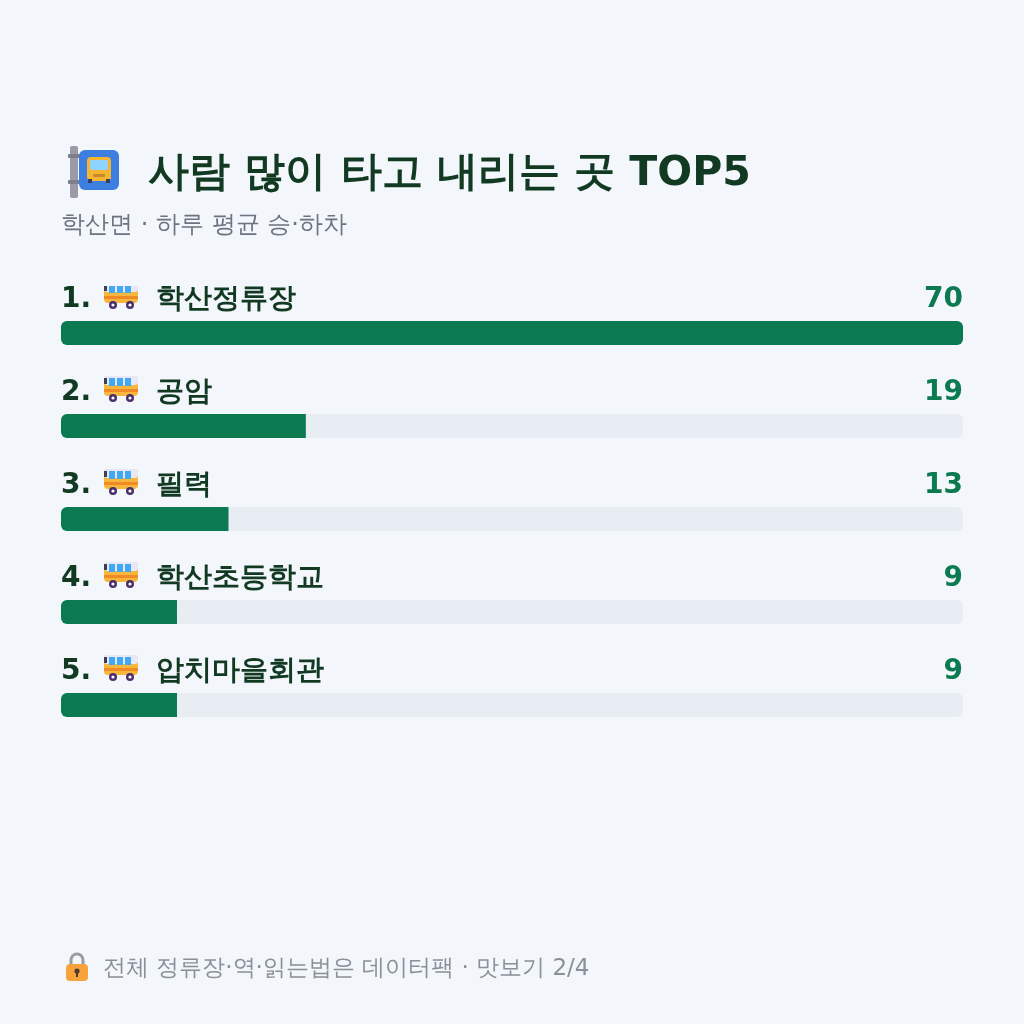 This screenshot has height=1024, width=1024. What do you see at coordinates (192, 669) in the screenshot?
I see `category-label: 5. 압치마을회관` at bounding box center [192, 669].